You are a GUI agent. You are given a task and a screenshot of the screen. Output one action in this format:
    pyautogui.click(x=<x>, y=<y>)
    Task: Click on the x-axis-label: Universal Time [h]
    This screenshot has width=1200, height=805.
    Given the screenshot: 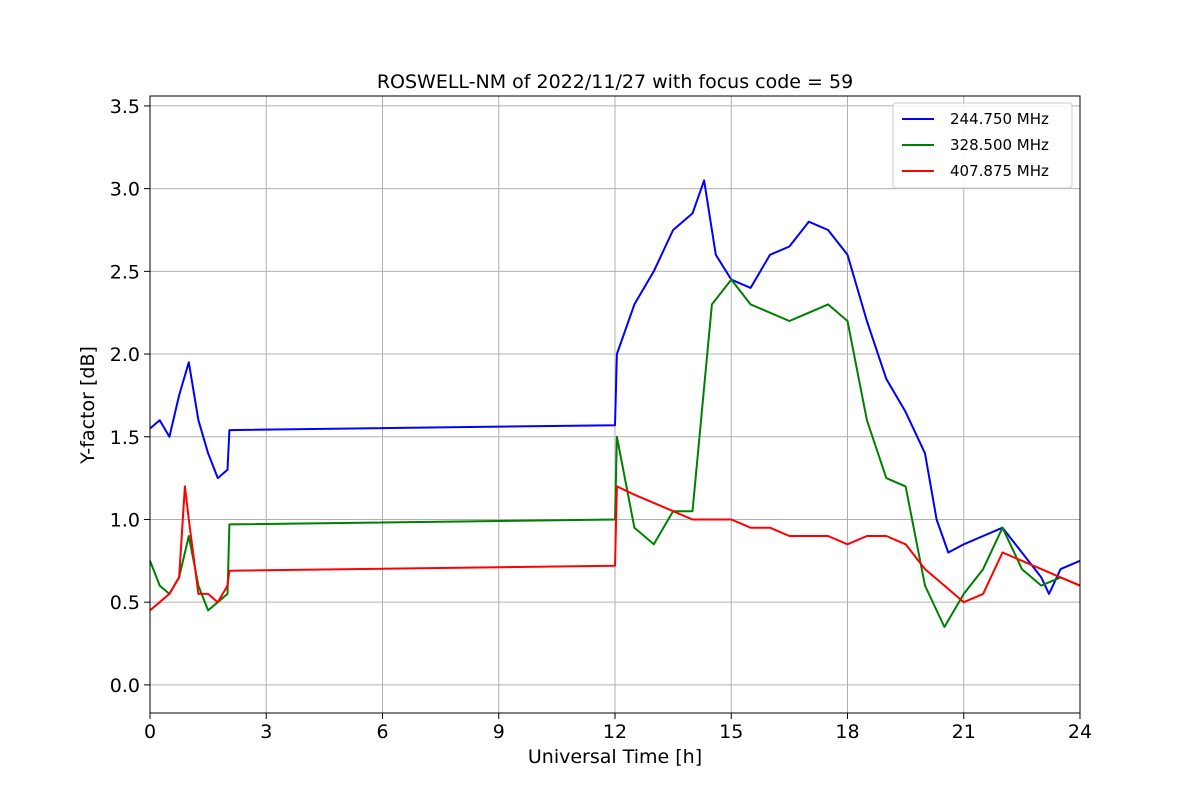 What is the action you would take?
    pyautogui.click(x=615, y=757)
    